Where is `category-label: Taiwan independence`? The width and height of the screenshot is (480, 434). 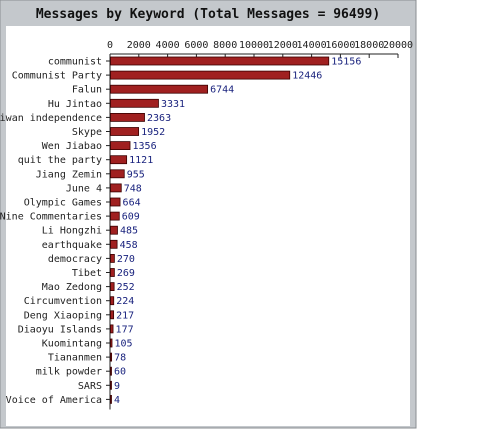
category-label: Taiwan independence is located at coordinates (51, 118).